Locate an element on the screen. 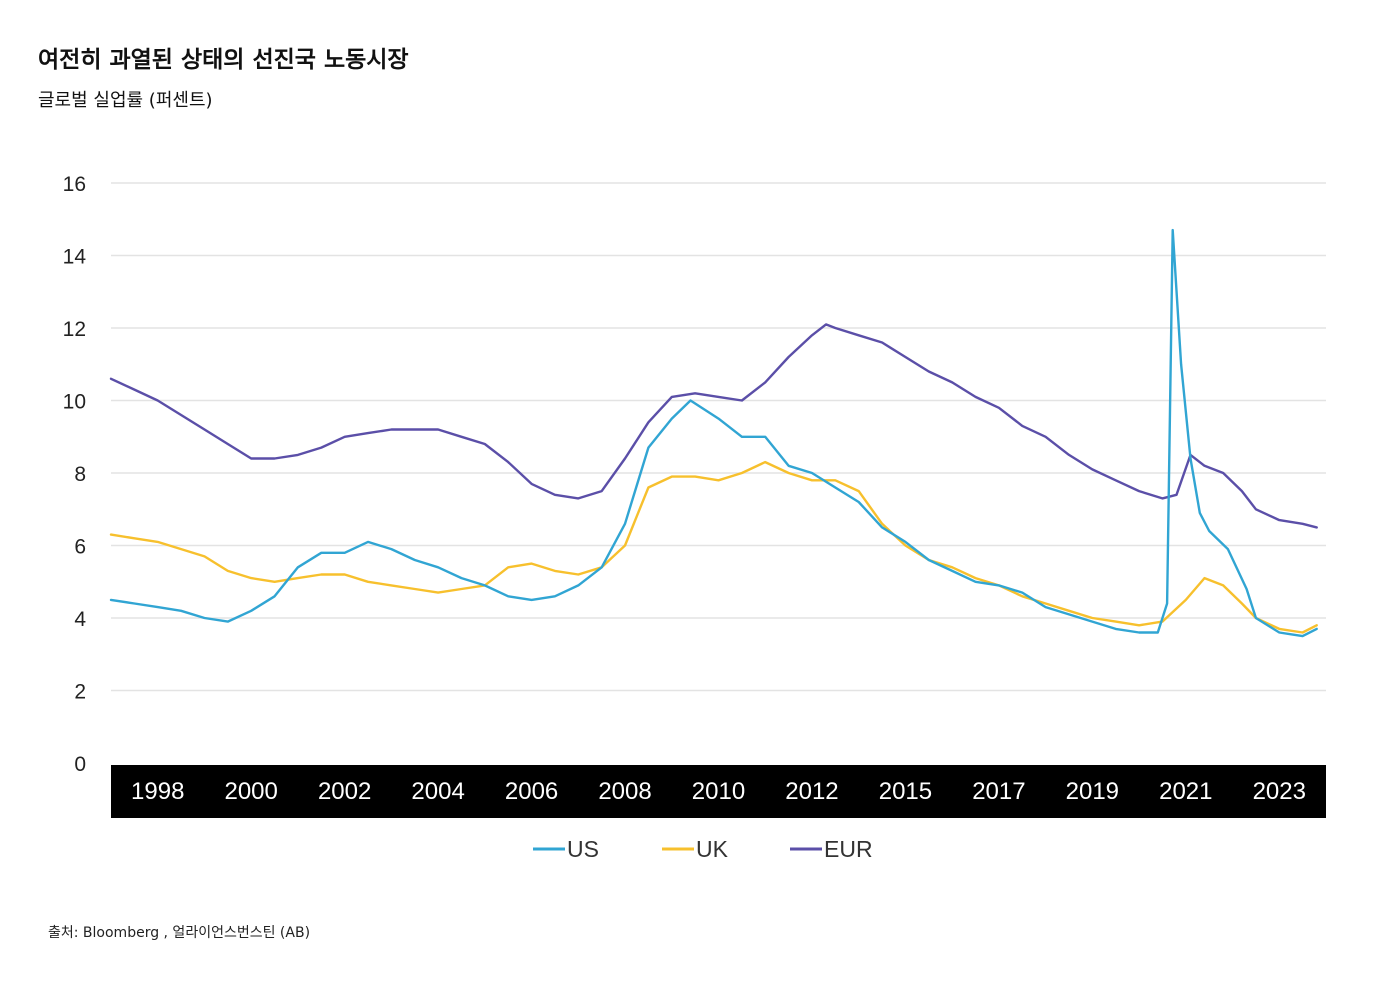  y-tick-label: 8 is located at coordinates (80, 474).